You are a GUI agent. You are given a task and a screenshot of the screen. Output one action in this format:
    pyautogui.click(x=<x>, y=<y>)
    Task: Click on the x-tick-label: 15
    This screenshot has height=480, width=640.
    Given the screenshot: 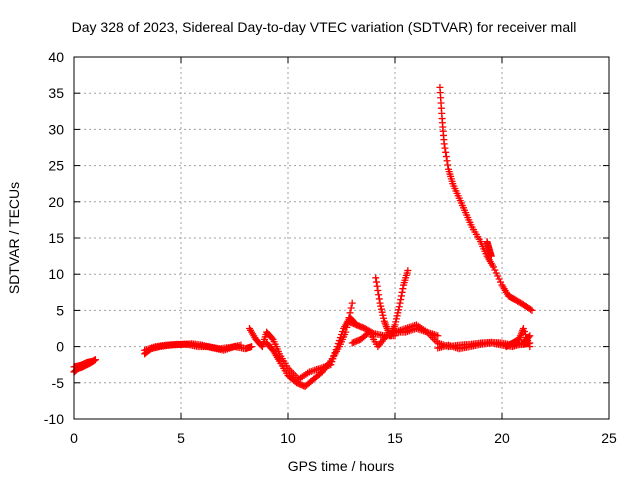 What is the action you would take?
    pyautogui.click(x=395, y=438)
    